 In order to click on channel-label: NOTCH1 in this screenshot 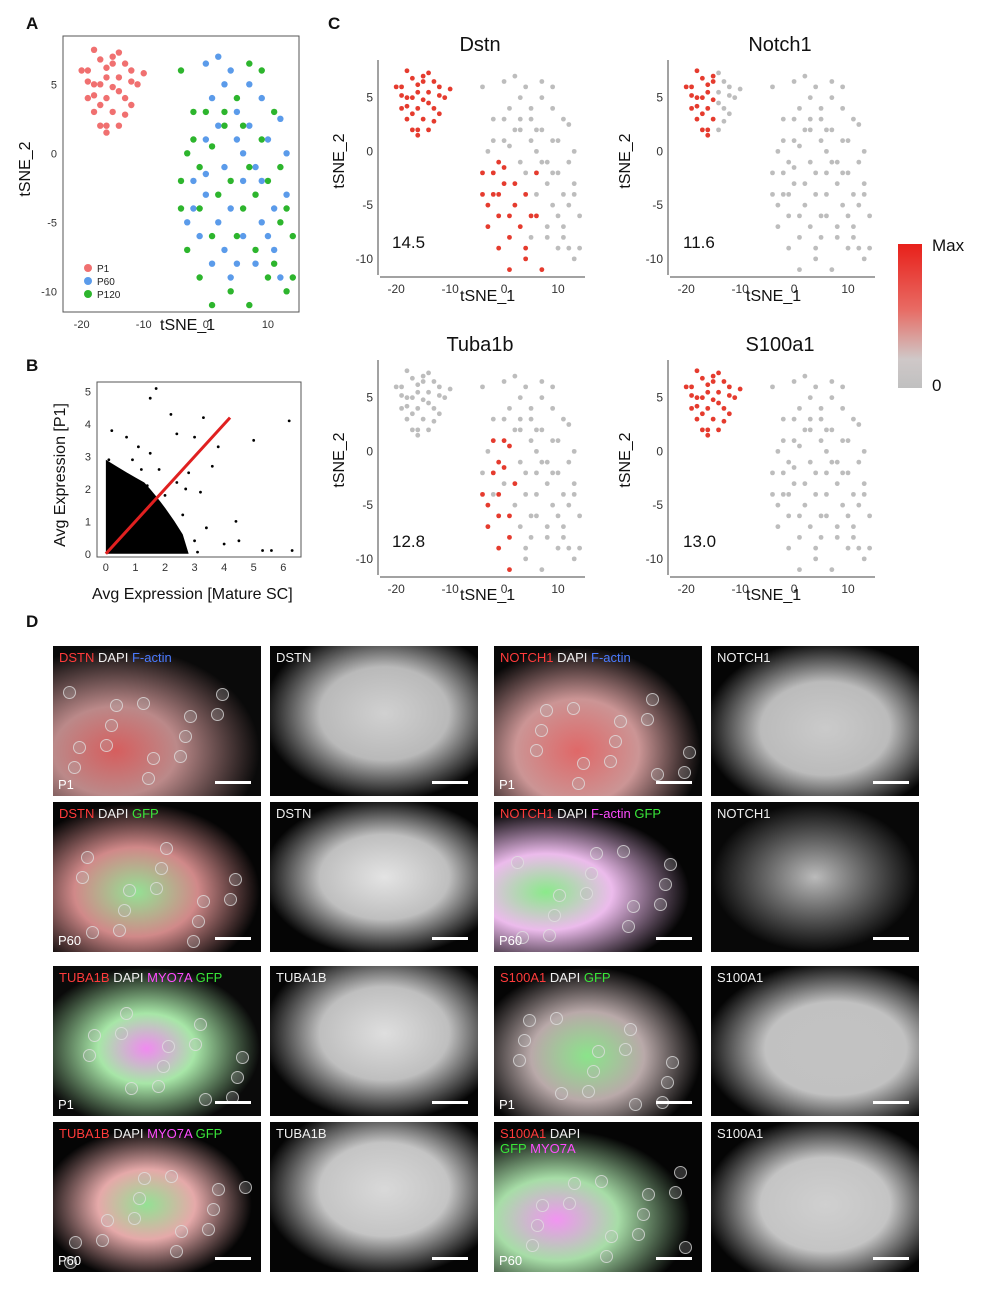, I will do `click(744, 813)`.